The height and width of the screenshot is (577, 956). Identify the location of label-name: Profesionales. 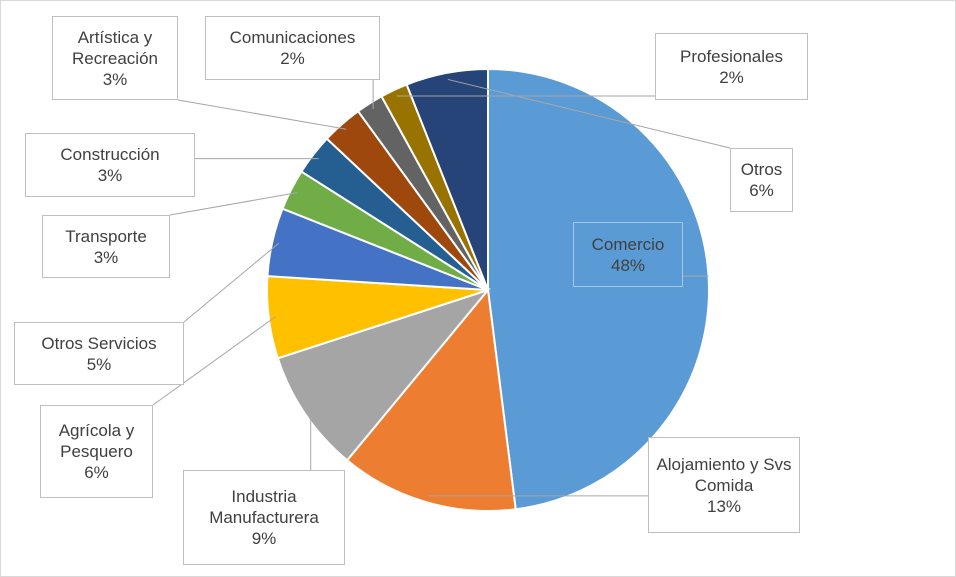
(731, 56).